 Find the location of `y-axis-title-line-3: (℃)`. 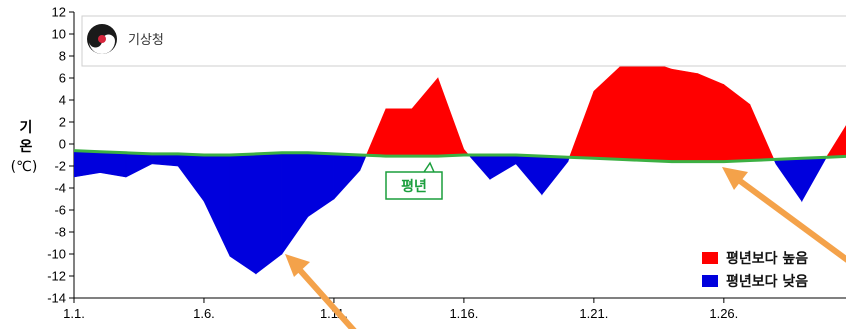

y-axis-title-line-3: (℃) is located at coordinates (24, 167).